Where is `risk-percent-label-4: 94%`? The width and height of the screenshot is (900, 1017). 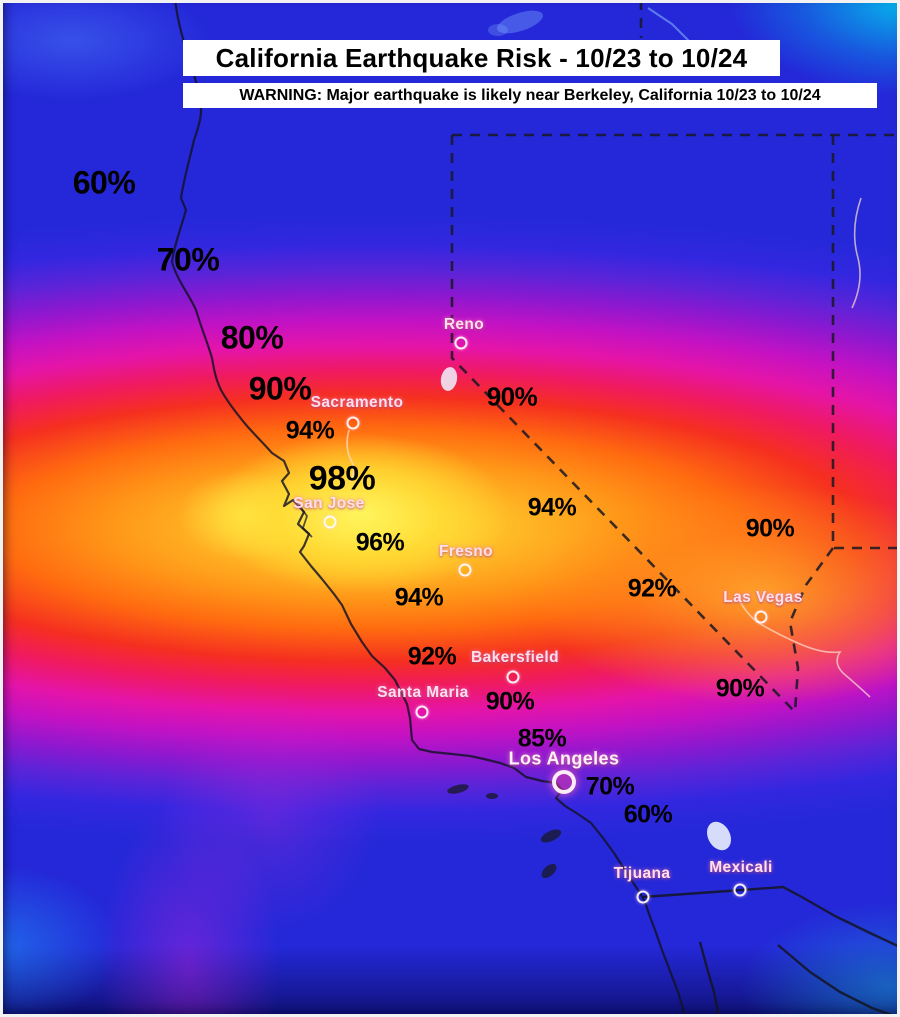 risk-percent-label-4: 94% is located at coordinates (310, 430).